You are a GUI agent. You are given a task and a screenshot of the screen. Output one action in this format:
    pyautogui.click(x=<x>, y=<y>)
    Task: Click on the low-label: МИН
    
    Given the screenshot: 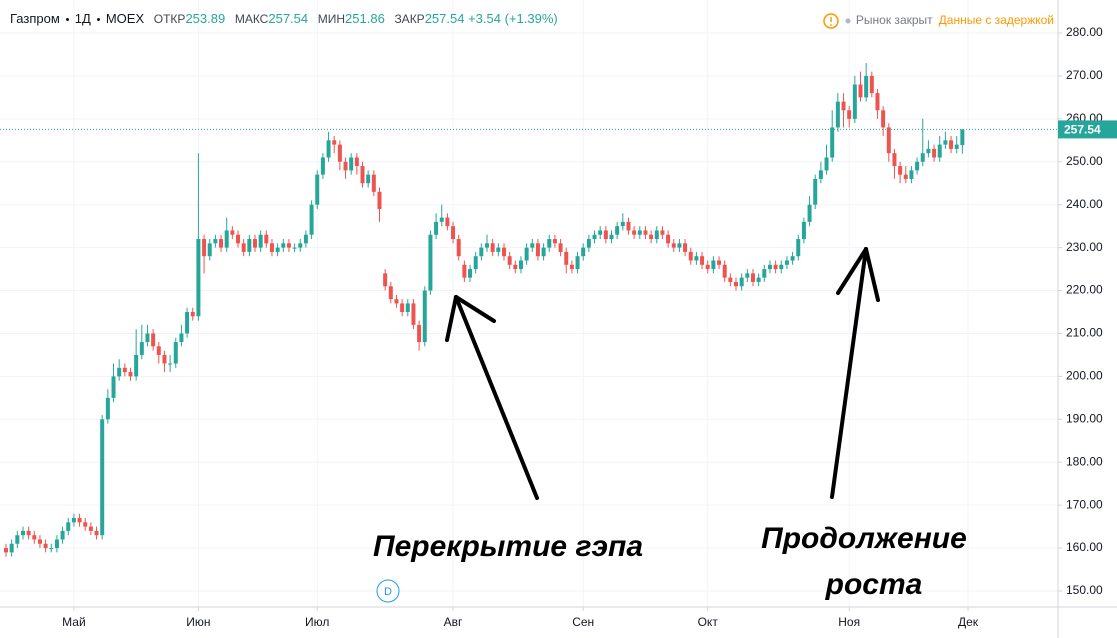 What is the action you would take?
    pyautogui.click(x=331, y=19)
    